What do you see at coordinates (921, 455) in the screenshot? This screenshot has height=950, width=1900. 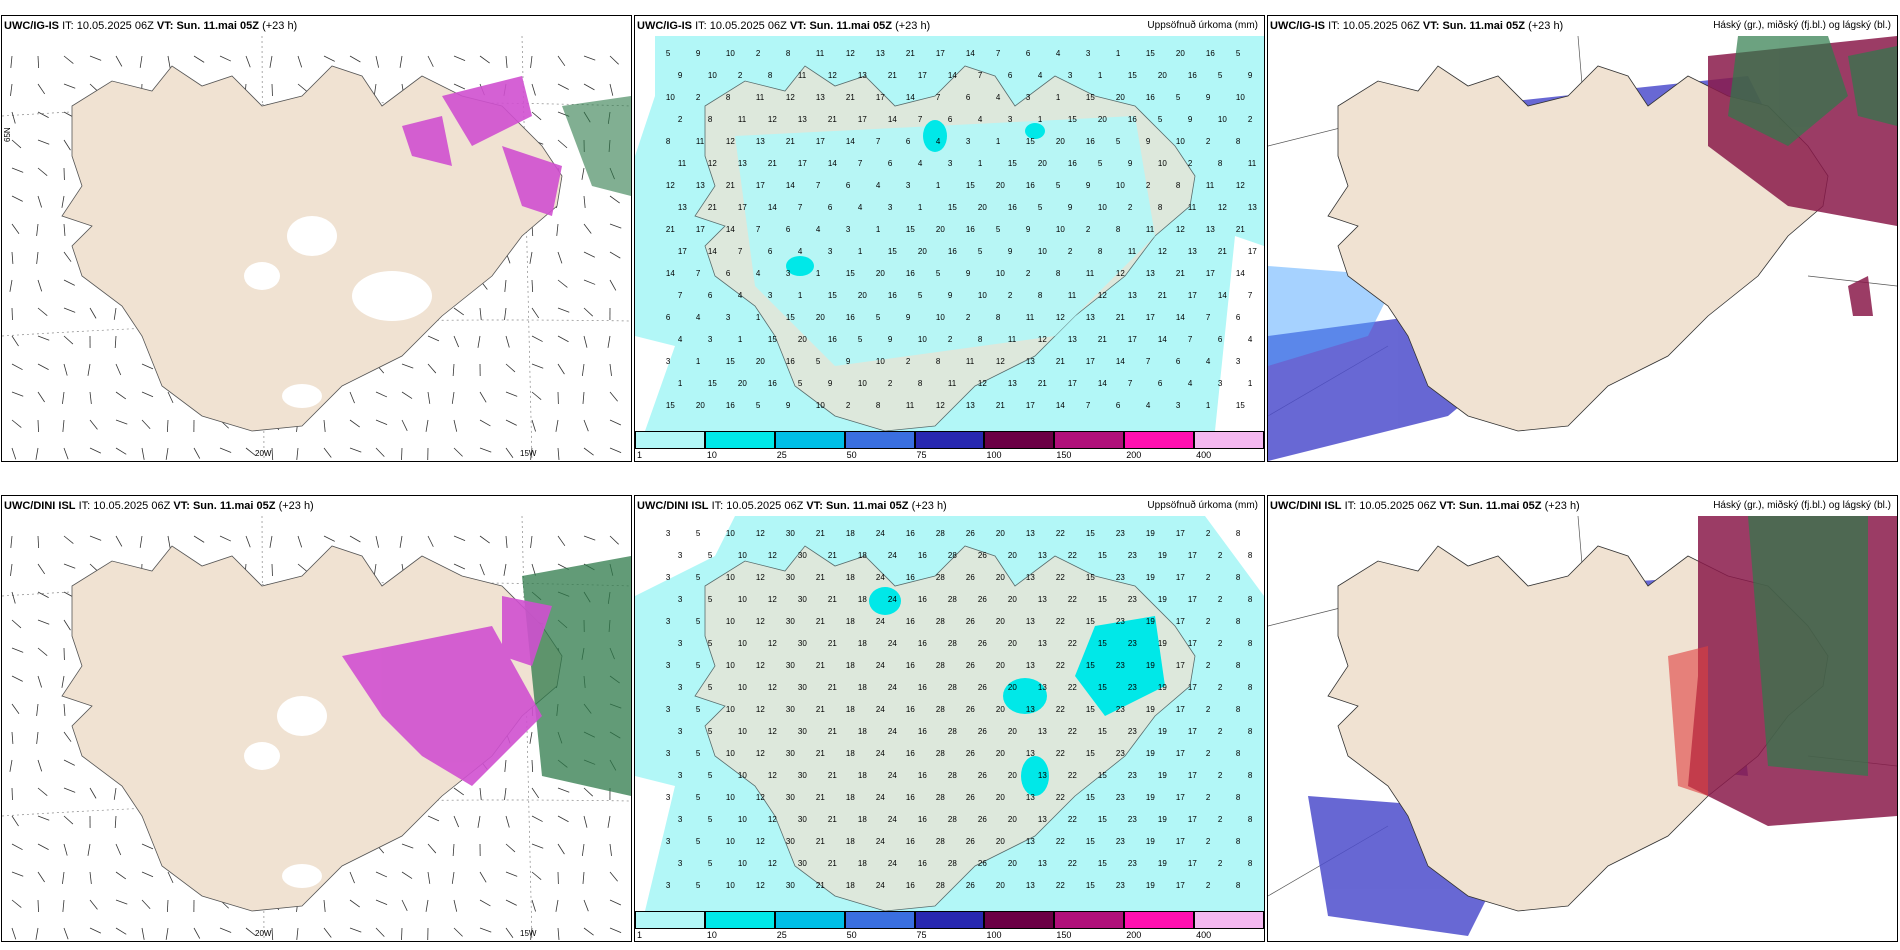 I see `colorbar-label: 75` at bounding box center [921, 455].